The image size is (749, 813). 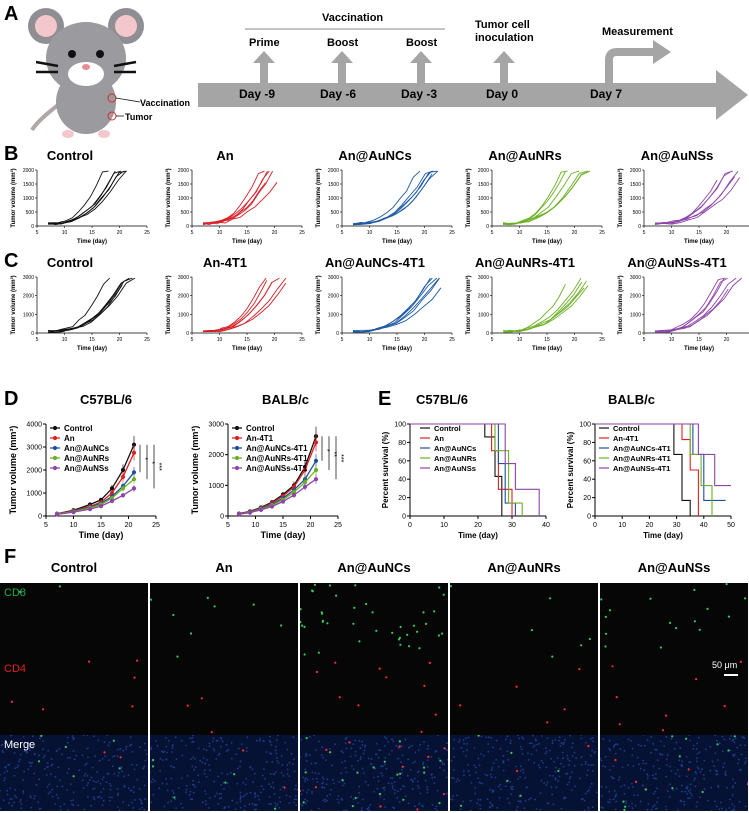 What do you see at coordinates (487, 227) in the screenshot?
I see `y-tick-label: 0` at bounding box center [487, 227].